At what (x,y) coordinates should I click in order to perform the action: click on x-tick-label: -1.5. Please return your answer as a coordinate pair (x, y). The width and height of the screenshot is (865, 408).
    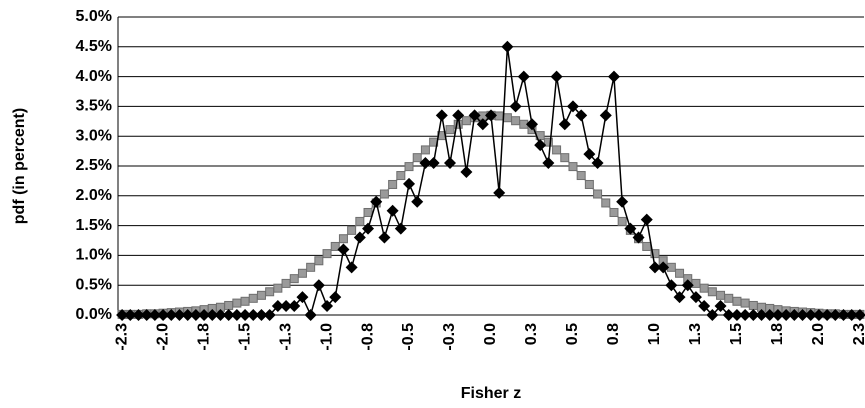
    Looking at the image, I should click on (244, 337).